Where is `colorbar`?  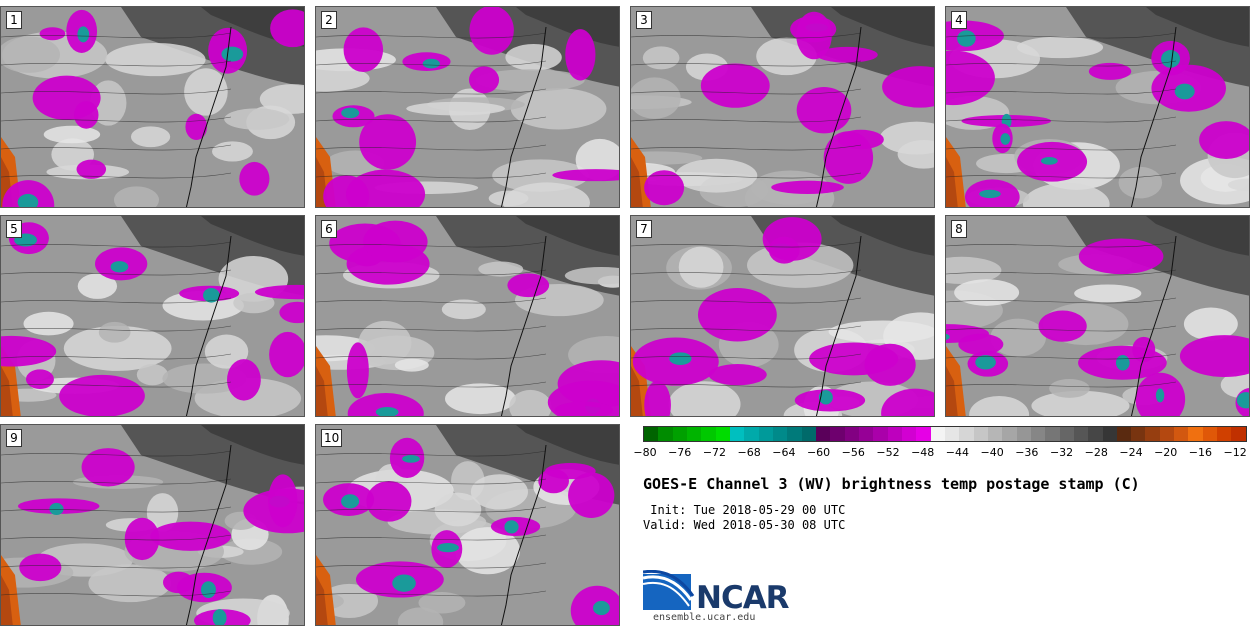
colorbar is located at coordinates (945, 434).